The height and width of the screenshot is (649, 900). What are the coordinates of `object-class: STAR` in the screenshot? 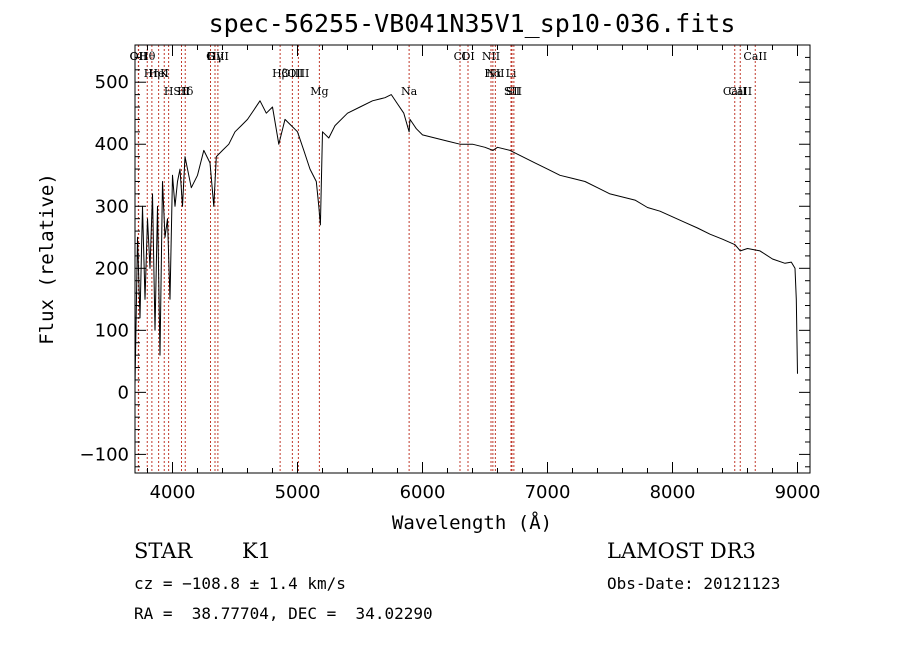 It's located at (163, 551).